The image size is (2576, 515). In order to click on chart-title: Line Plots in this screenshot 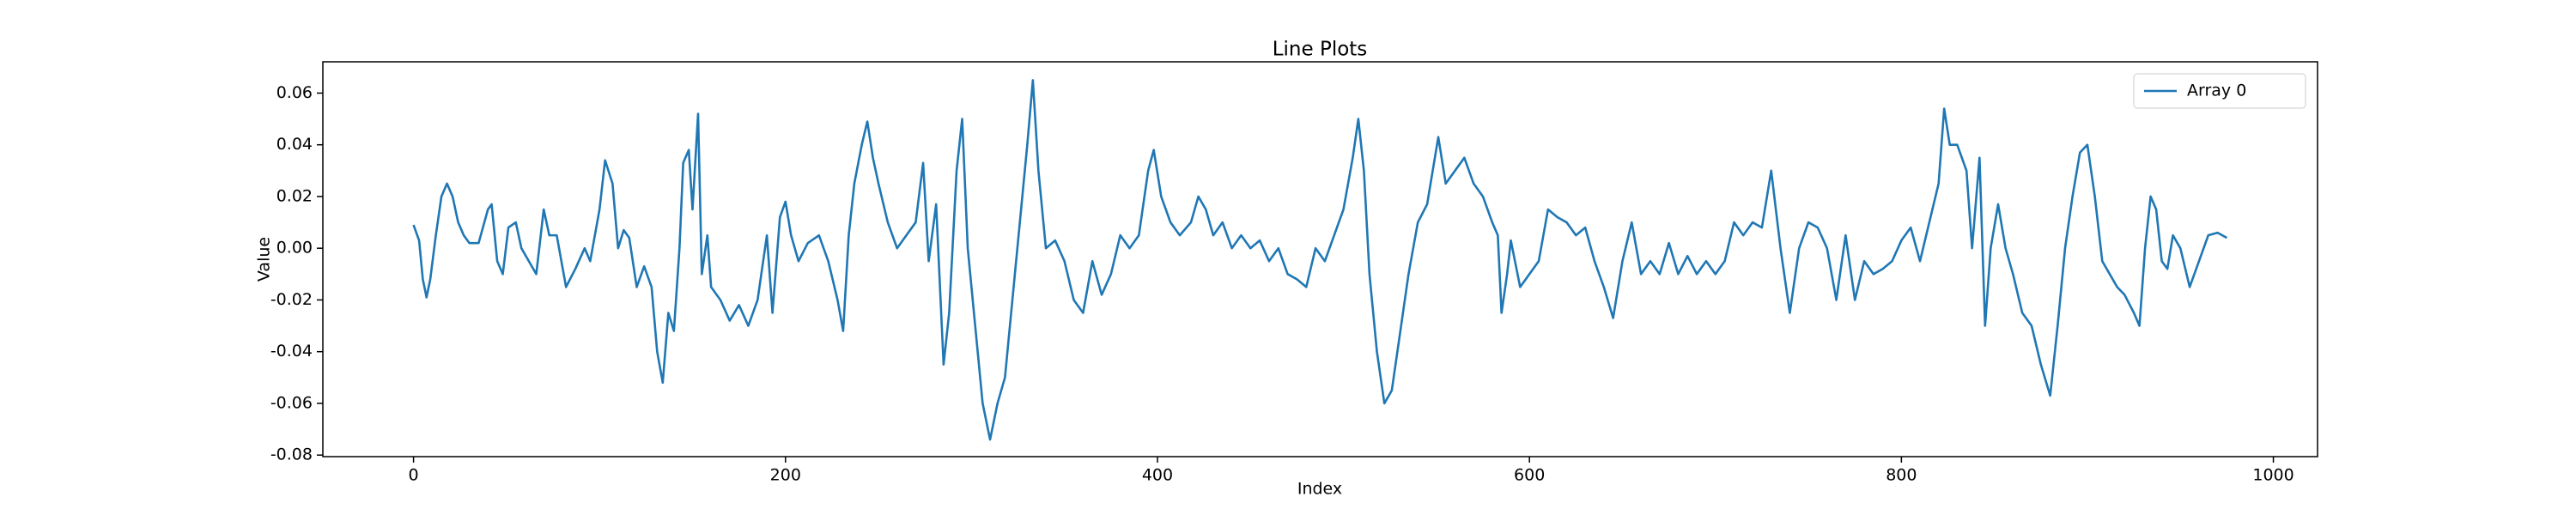, I will do `click(1320, 50)`.